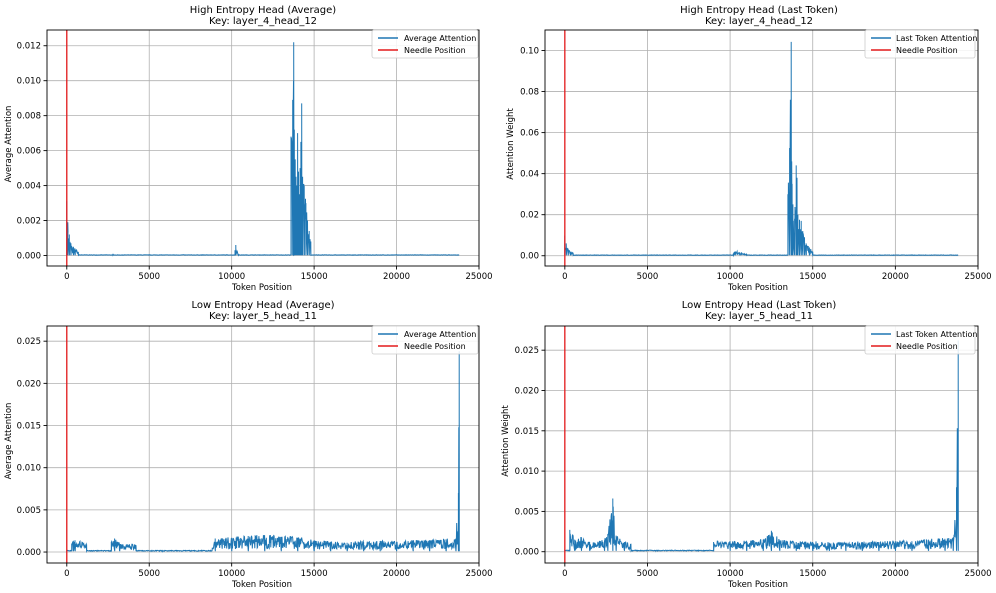  What do you see at coordinates (29, 222) in the screenshot?
I see `y-tick-label: 0.002` at bounding box center [29, 222].